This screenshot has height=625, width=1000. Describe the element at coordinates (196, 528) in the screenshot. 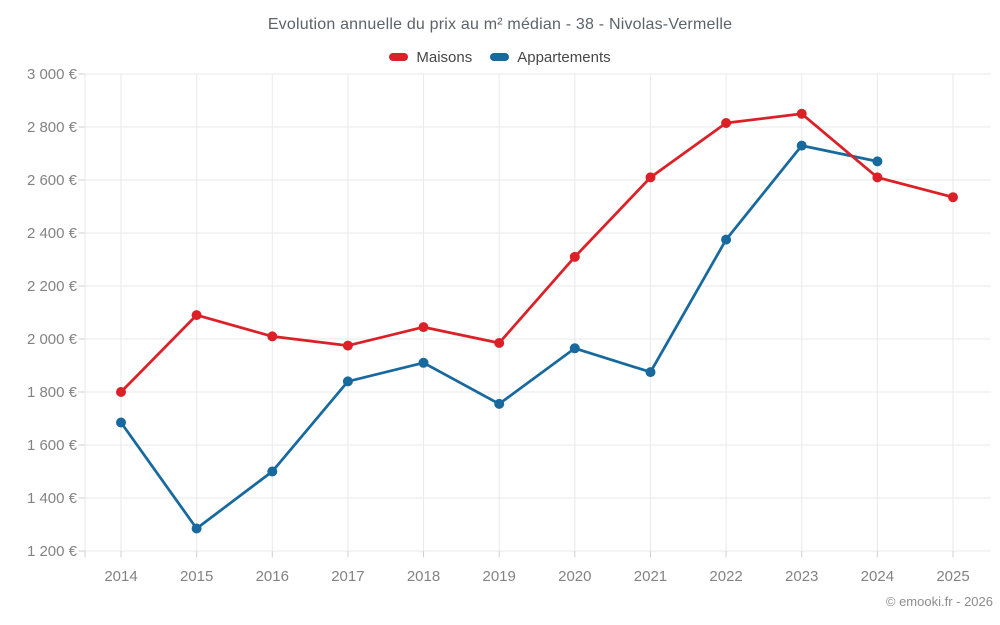

I see `data-point-appartements-2015` at that location.